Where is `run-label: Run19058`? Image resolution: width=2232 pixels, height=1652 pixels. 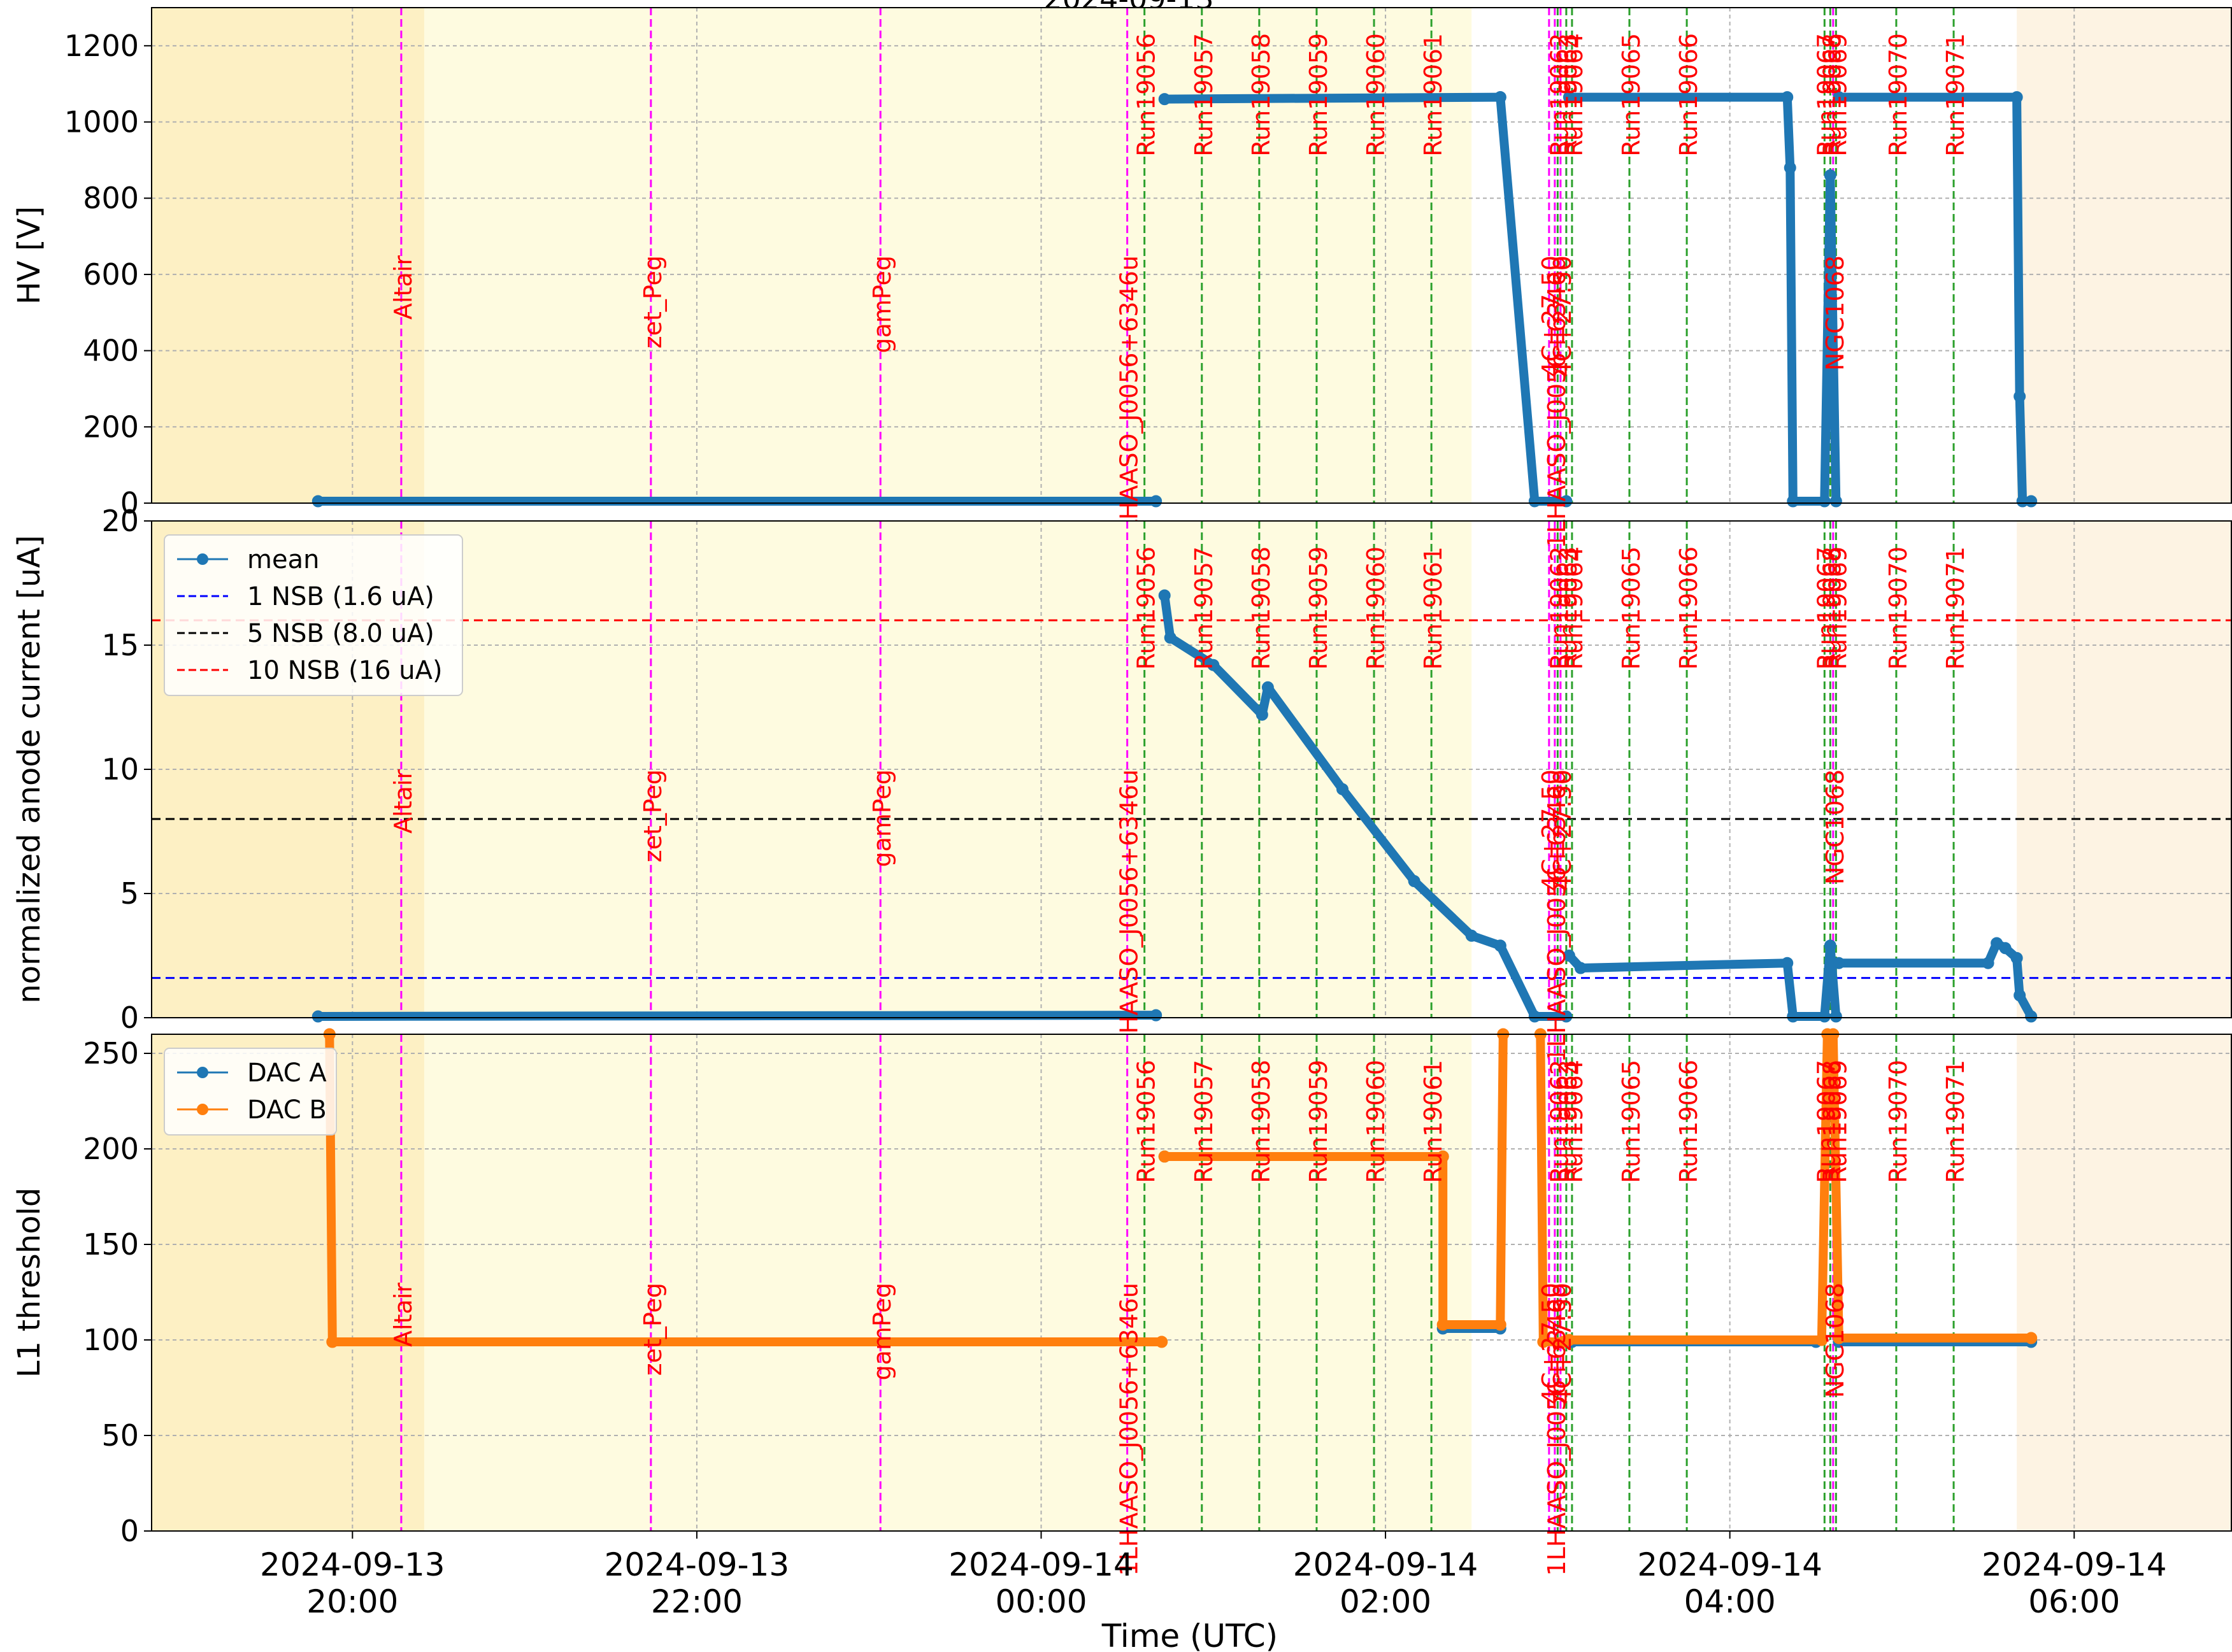 run-label: Run19058 is located at coordinates (1261, 1122).